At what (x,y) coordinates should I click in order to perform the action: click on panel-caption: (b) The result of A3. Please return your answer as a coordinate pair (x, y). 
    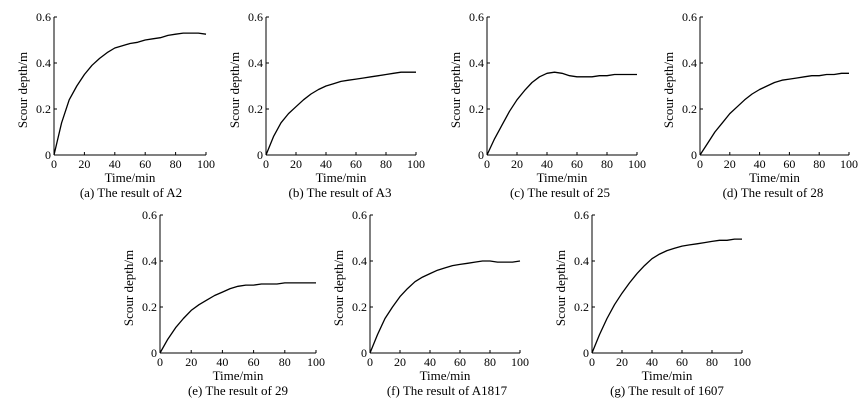
    Looking at the image, I should click on (339, 192).